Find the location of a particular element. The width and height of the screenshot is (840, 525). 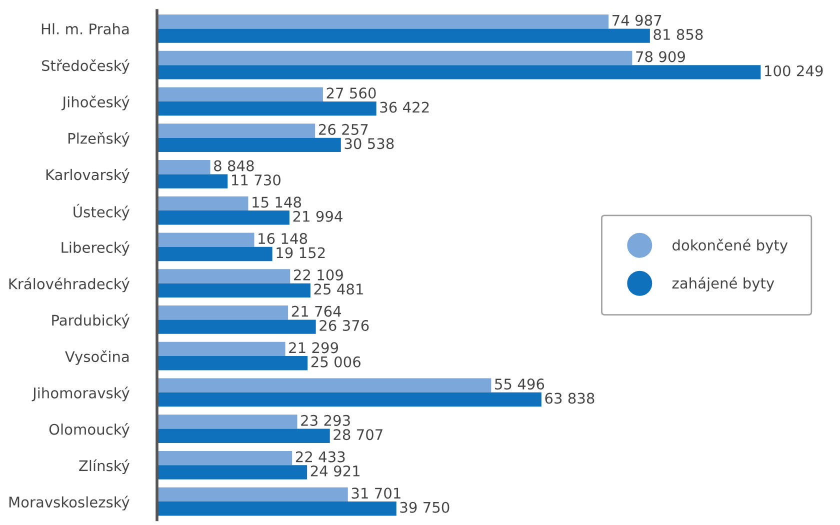

legend-label: zahájené byty is located at coordinates (723, 284).